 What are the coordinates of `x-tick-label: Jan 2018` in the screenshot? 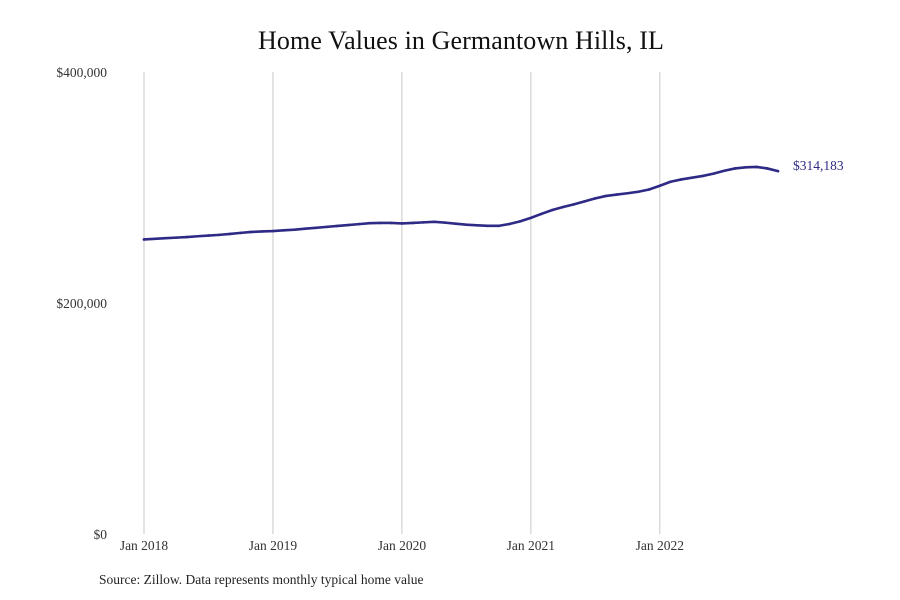 It's located at (144, 545).